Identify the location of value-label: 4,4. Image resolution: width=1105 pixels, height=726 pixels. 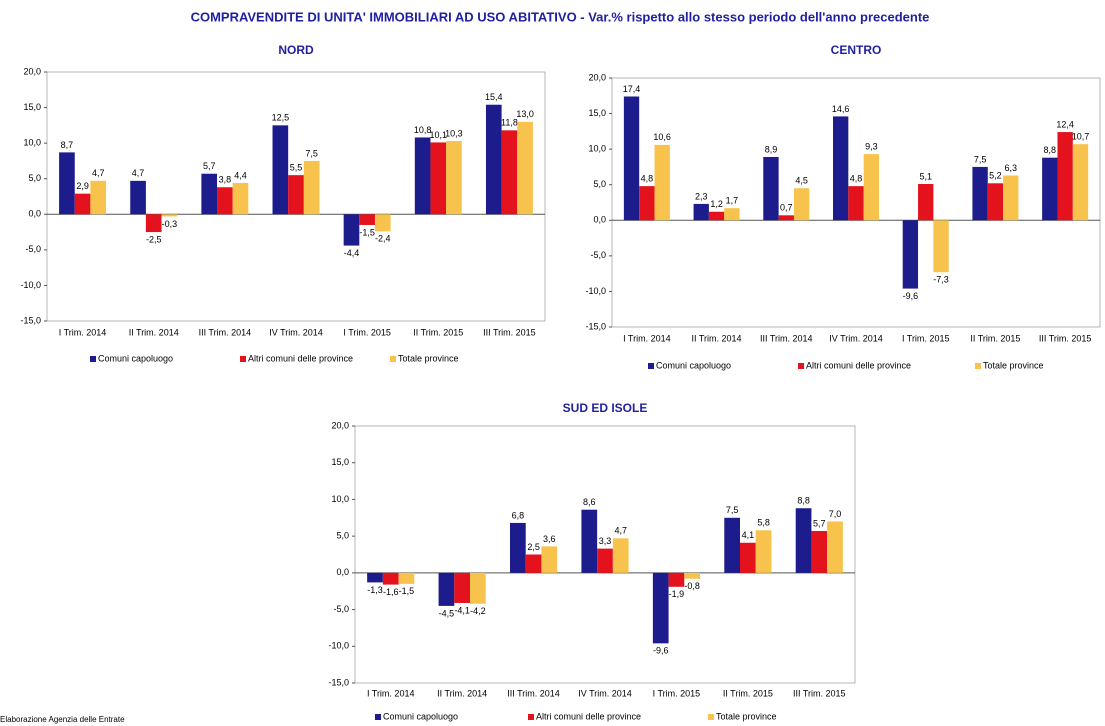
(240, 175).